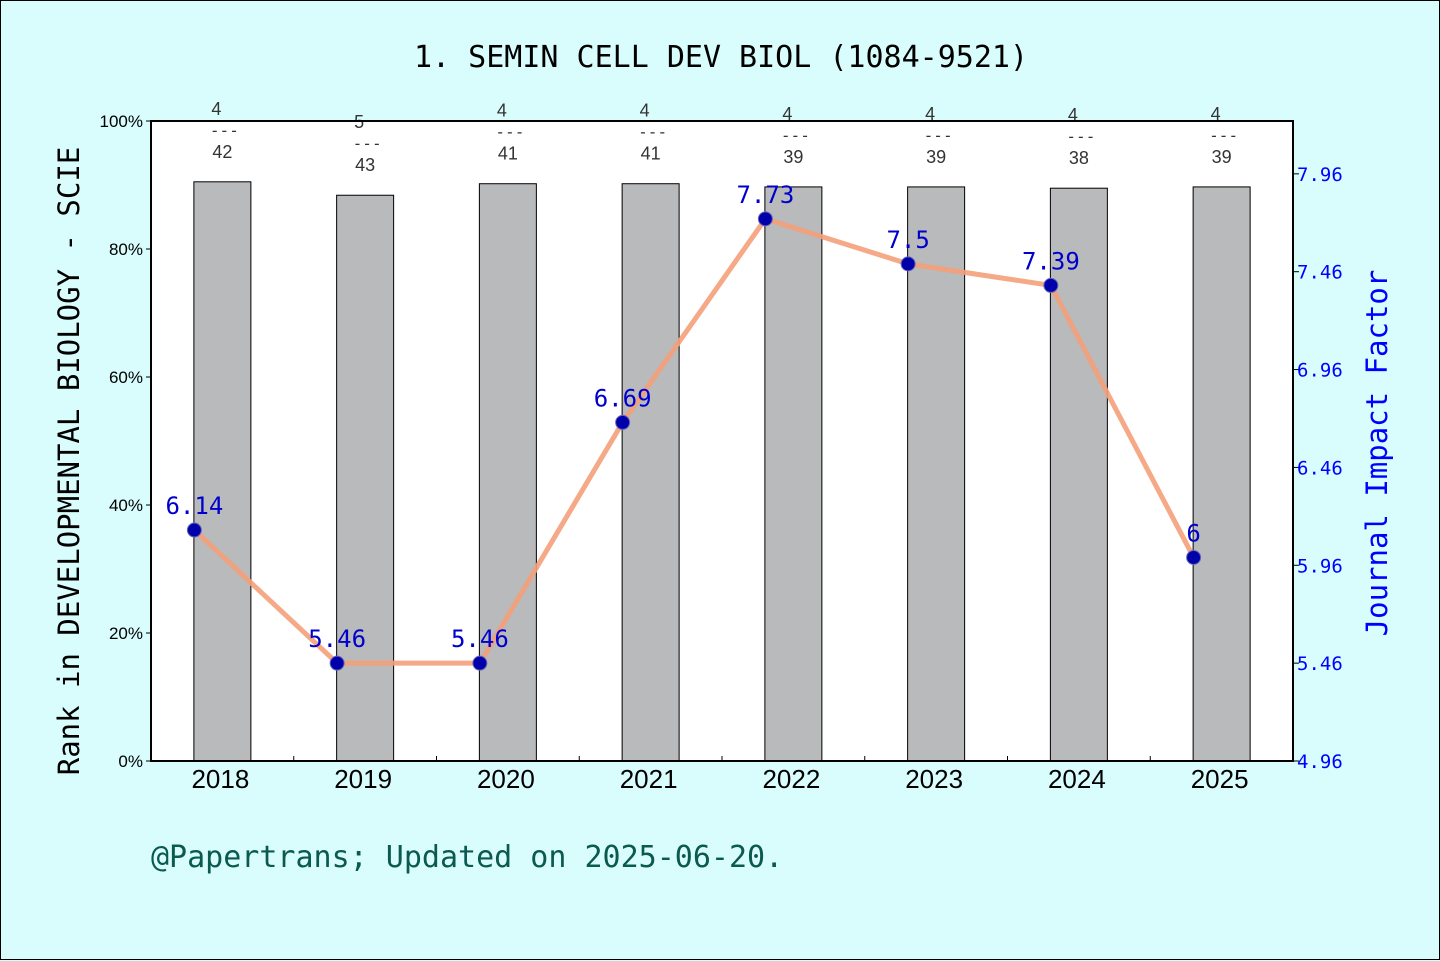 This screenshot has height=961, width=1440. What do you see at coordinates (480, 639) in the screenshot?
I see `impact-factor-label-2020: 5.46` at bounding box center [480, 639].